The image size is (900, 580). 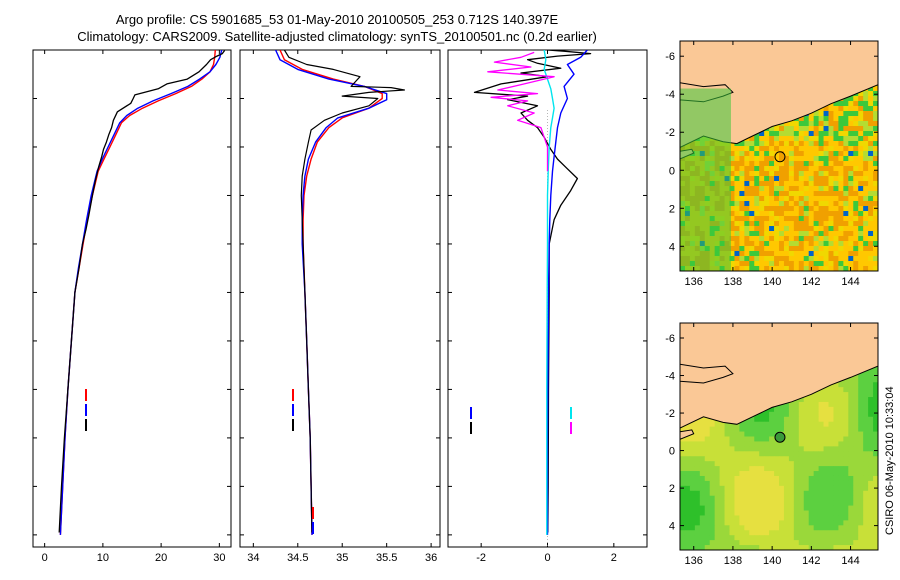 I want to click on sst_map-ytick-label: 4, so click(x=672, y=247).